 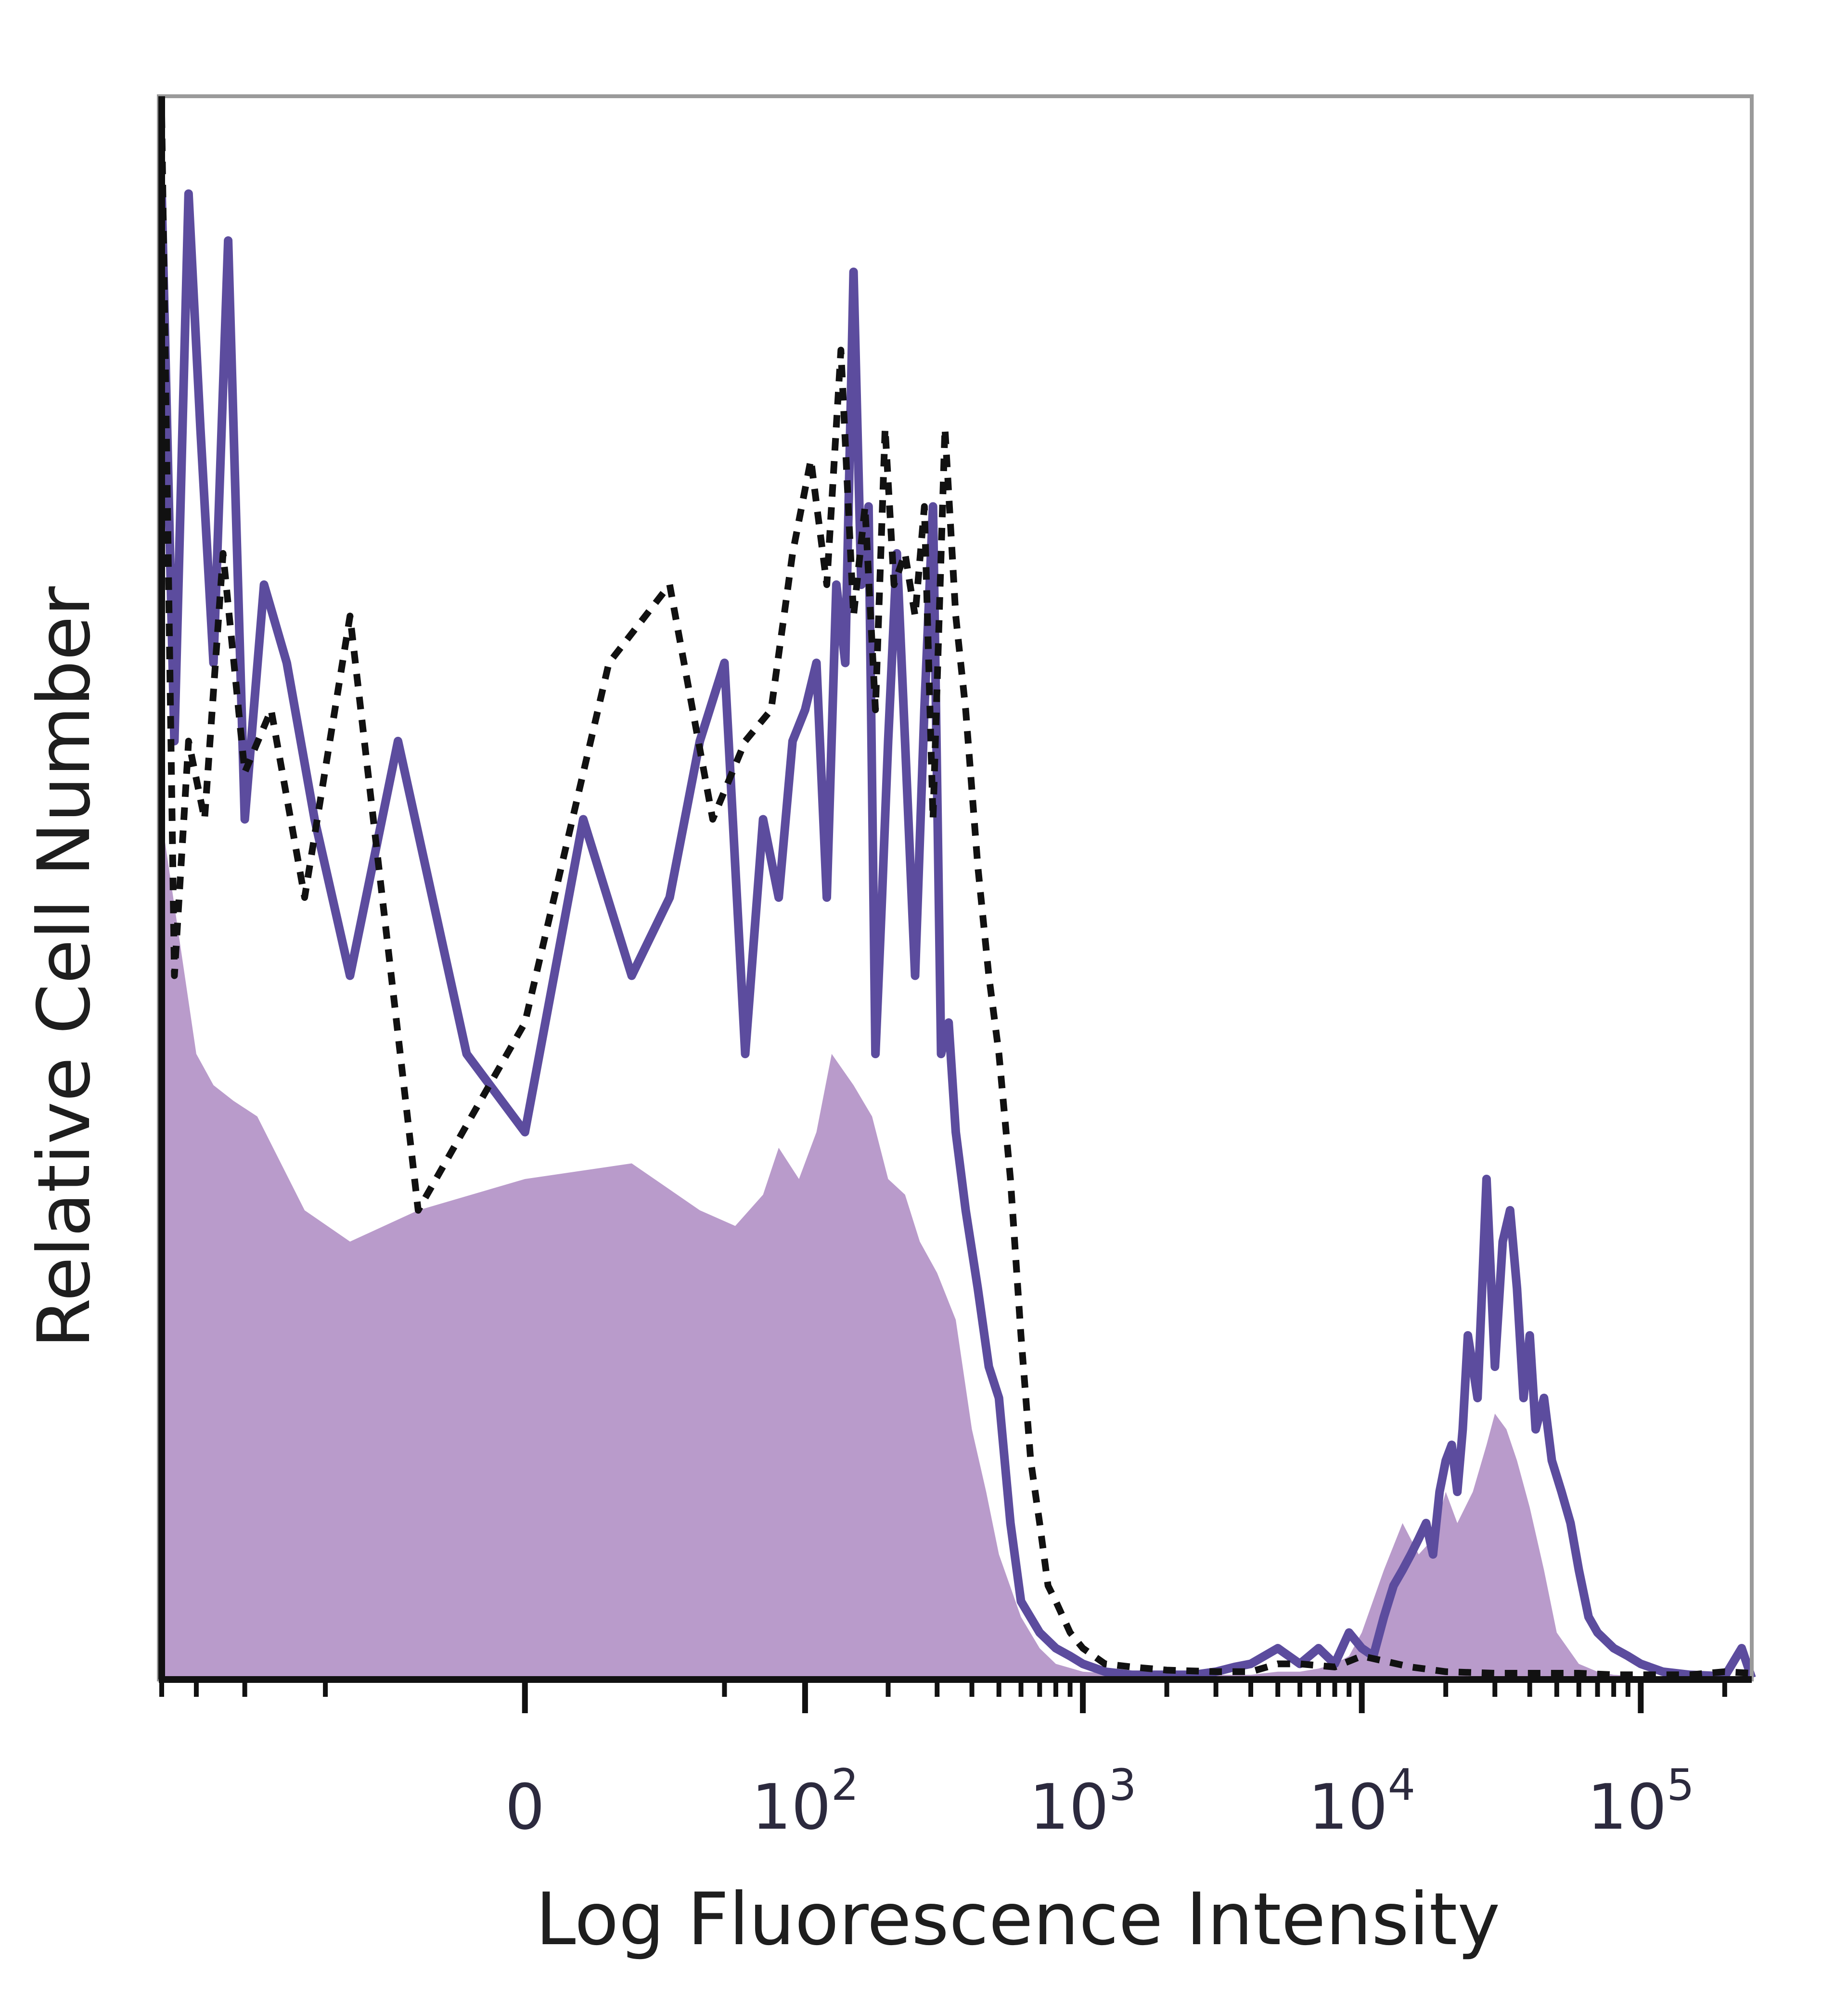 What do you see at coordinates (1018, 1920) in the screenshot?
I see `x-axis-title: Log Fluorescence Intensity` at bounding box center [1018, 1920].